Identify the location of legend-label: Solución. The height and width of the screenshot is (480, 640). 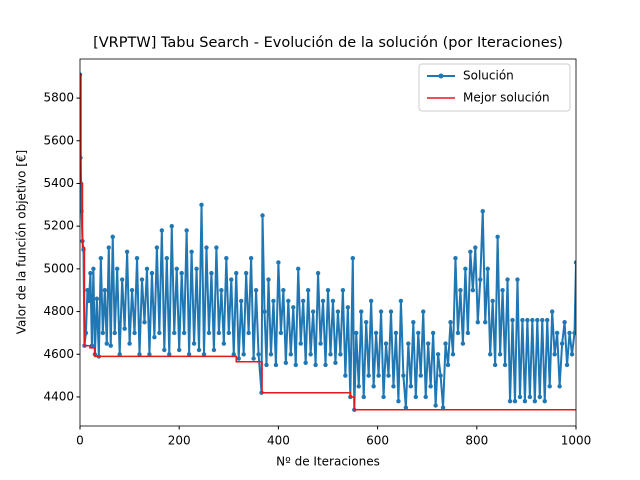
(488, 76).